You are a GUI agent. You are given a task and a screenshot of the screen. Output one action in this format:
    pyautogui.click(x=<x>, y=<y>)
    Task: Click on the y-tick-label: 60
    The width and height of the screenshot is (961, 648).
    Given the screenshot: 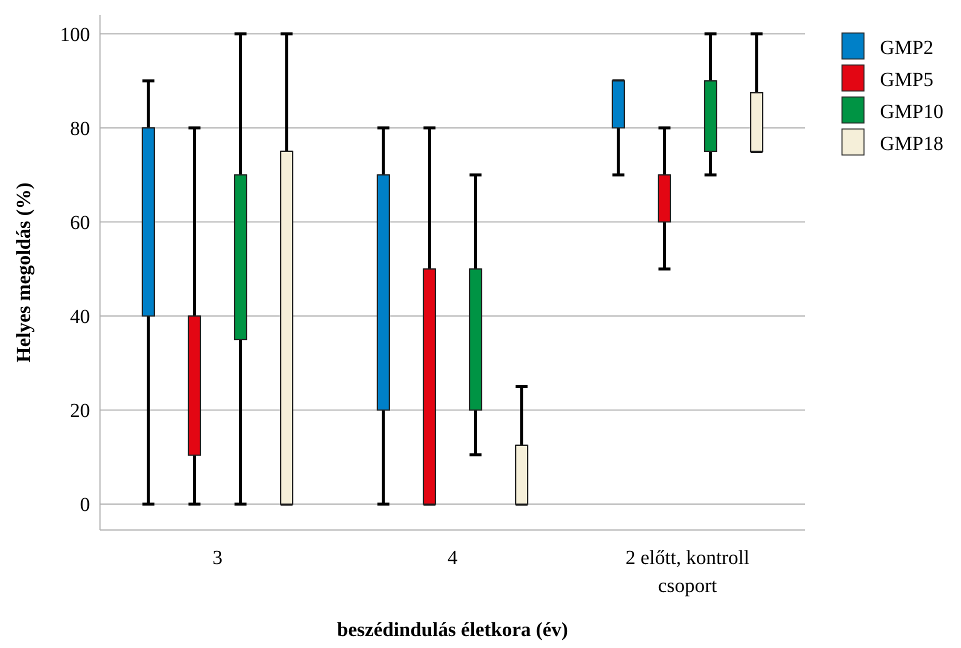 What is the action you would take?
    pyautogui.click(x=80, y=223)
    